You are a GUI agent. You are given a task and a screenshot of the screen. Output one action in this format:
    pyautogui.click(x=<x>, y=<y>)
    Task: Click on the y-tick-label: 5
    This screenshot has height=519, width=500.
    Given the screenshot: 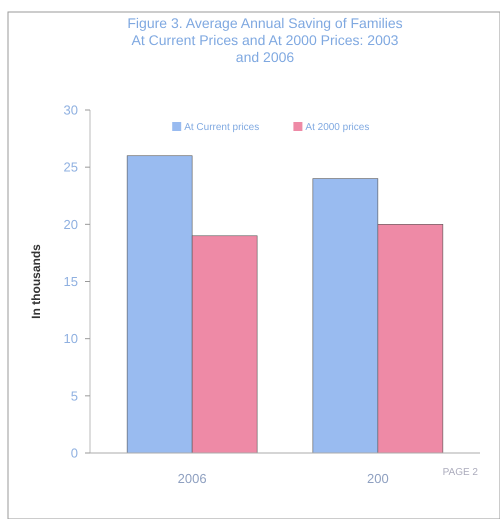 What is the action you would take?
    pyautogui.click(x=74, y=396)
    